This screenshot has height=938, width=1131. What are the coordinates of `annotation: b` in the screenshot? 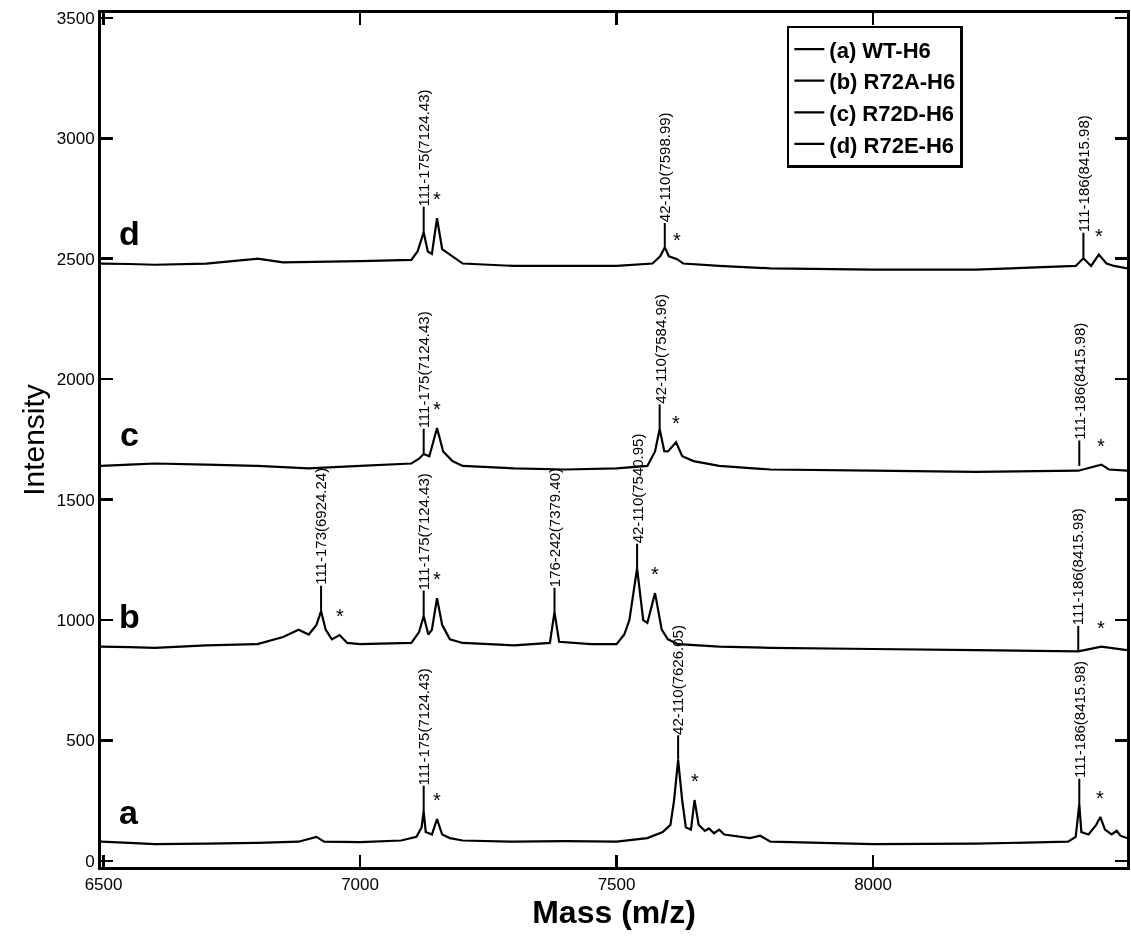 It's located at (129, 616).